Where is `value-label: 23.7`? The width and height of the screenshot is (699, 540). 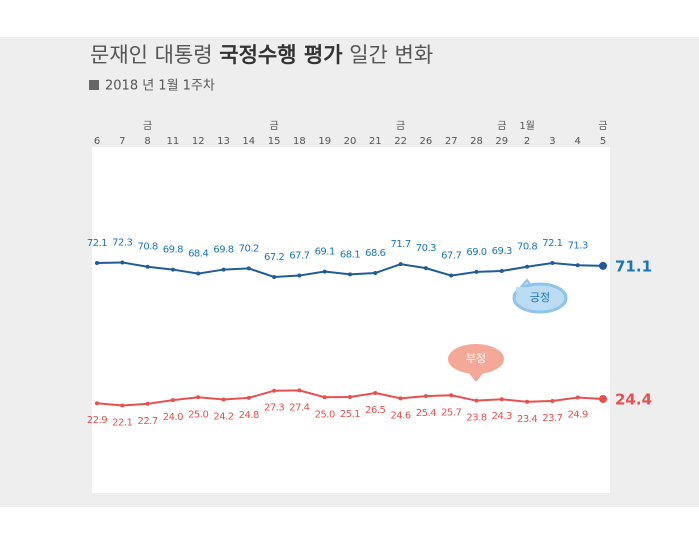
value-label: 23.7 is located at coordinates (552, 418).